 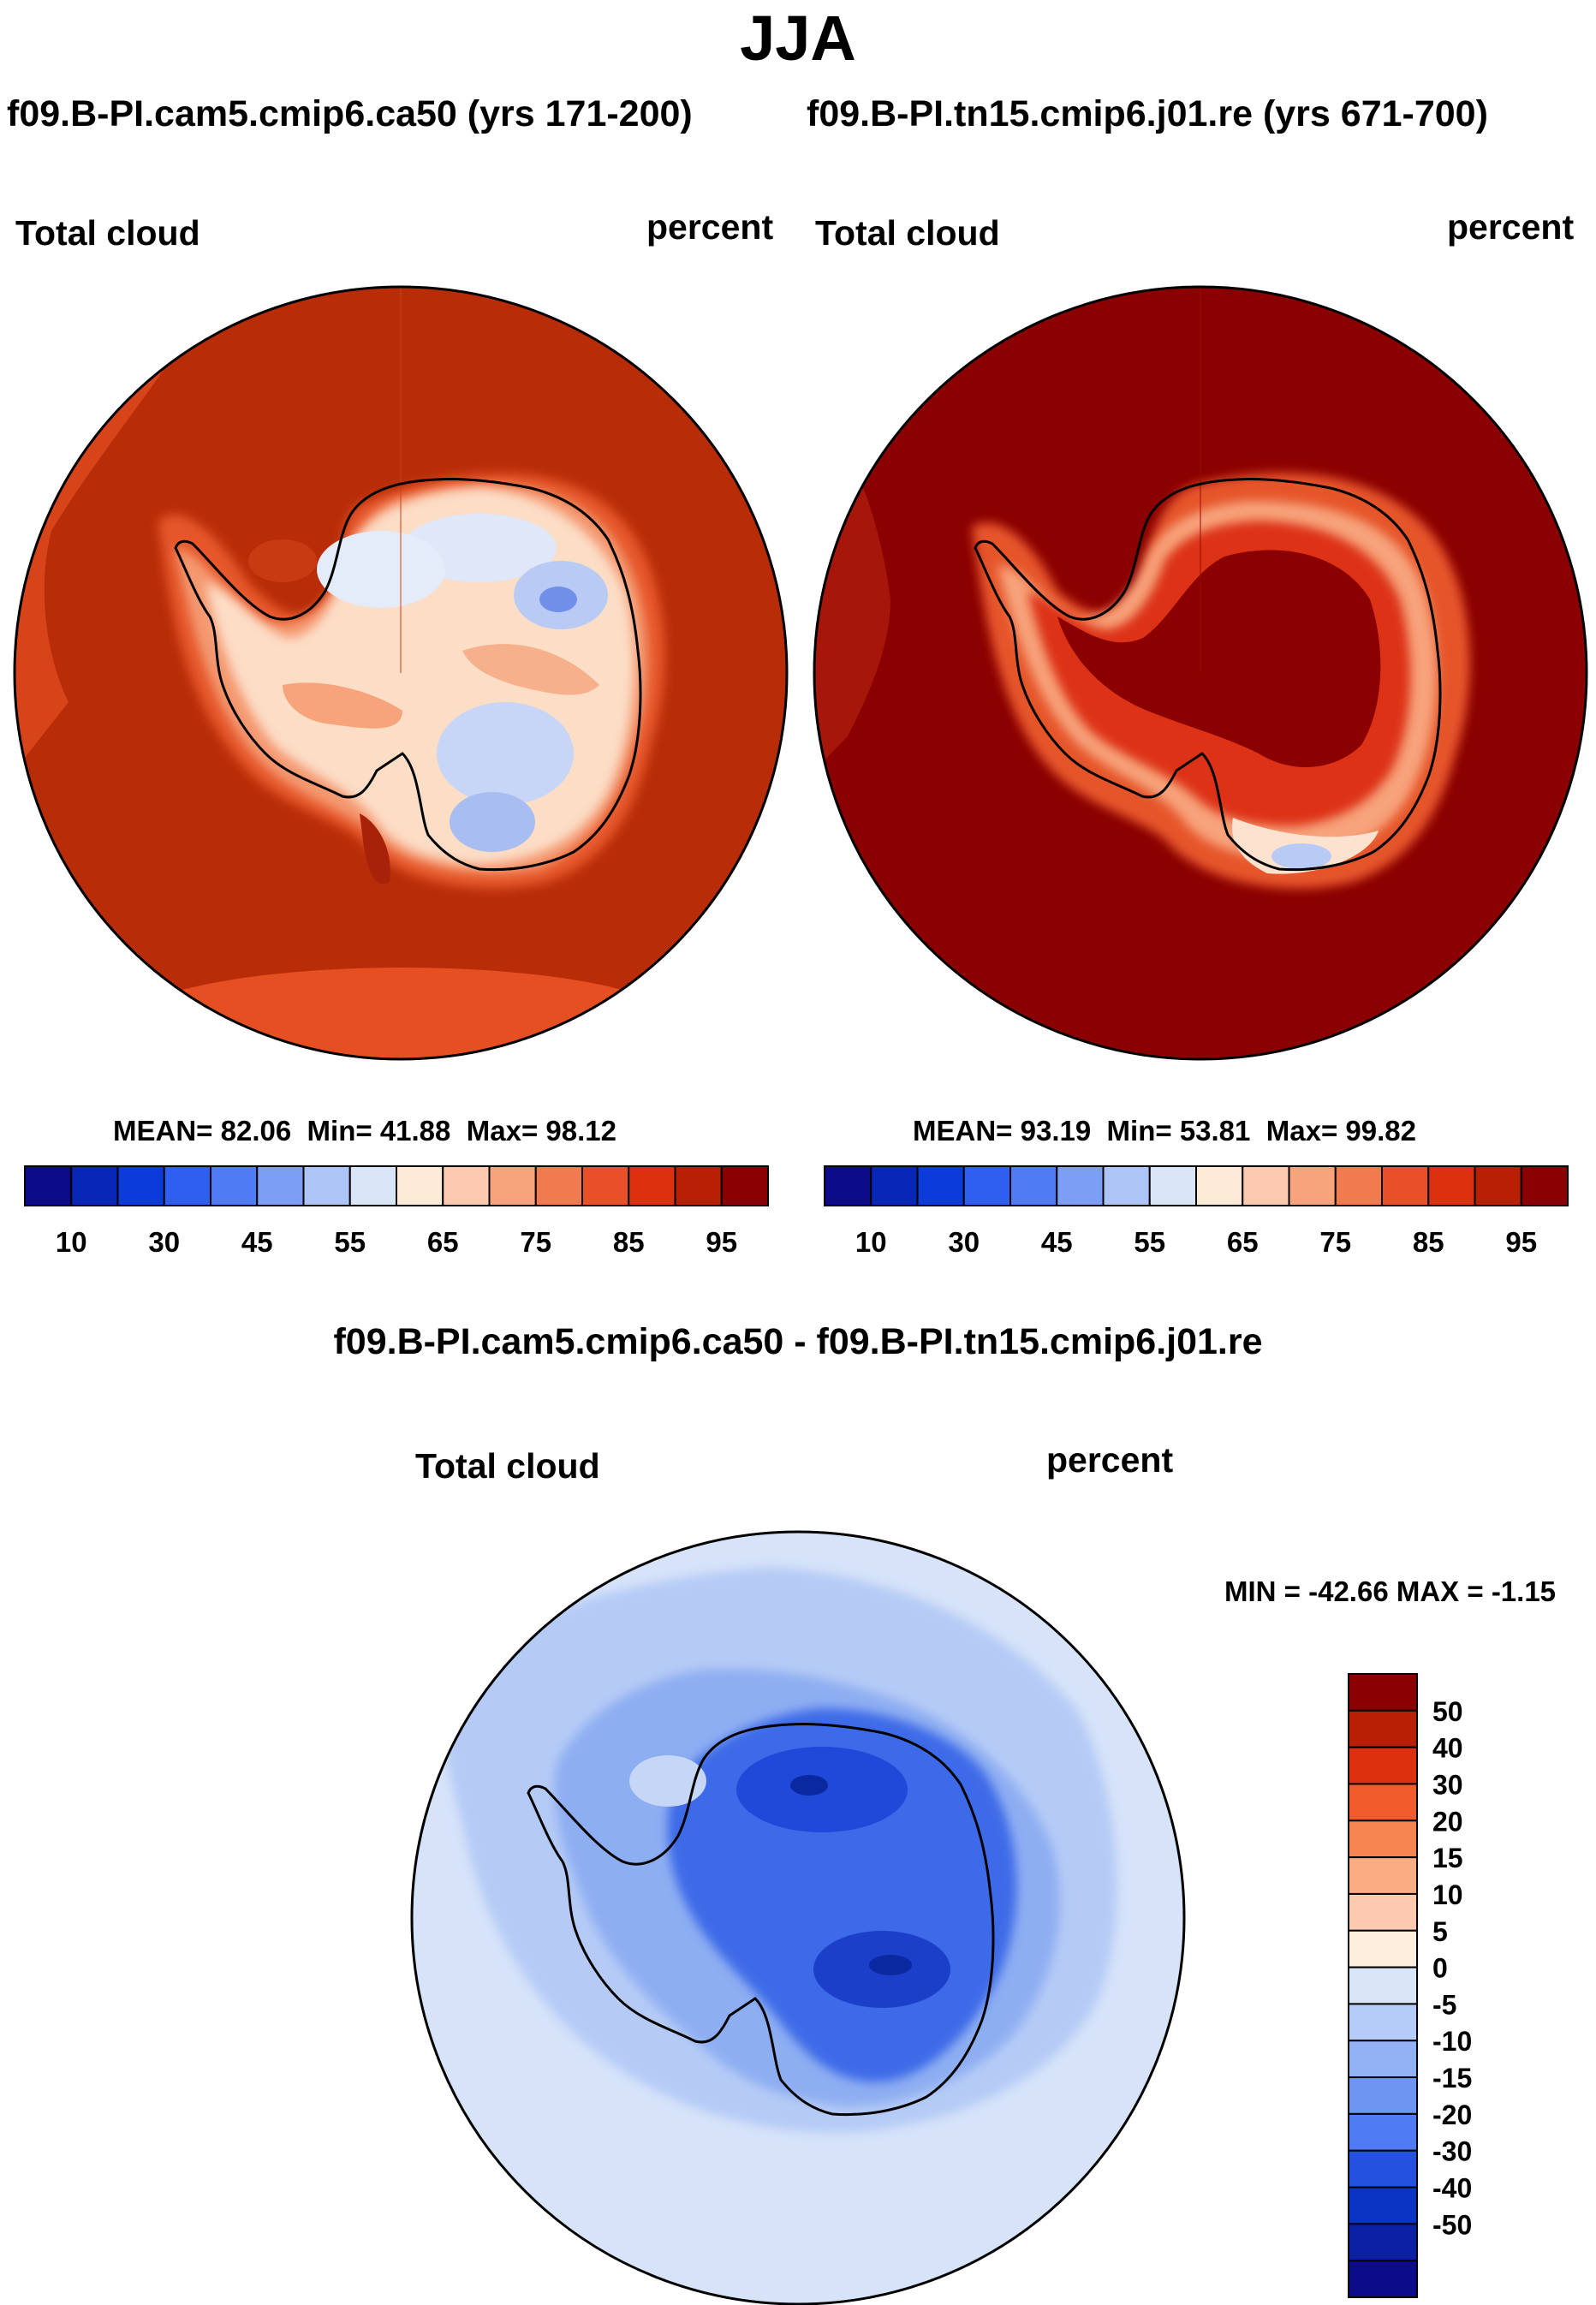 What do you see at coordinates (396, 1211) in the screenshot?
I see `left-colorbar: 10 30 45 55 65 75 85 95` at bounding box center [396, 1211].